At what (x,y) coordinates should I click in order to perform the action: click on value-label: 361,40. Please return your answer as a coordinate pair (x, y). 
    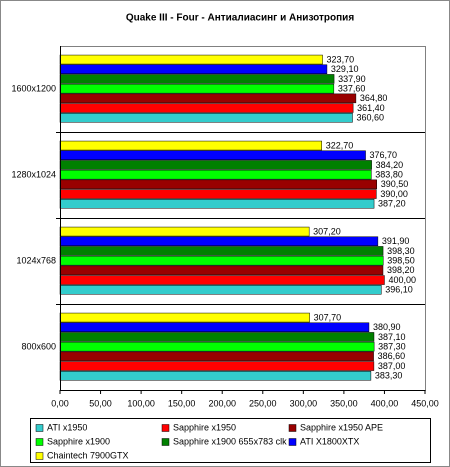
    Looking at the image, I should click on (371, 108).